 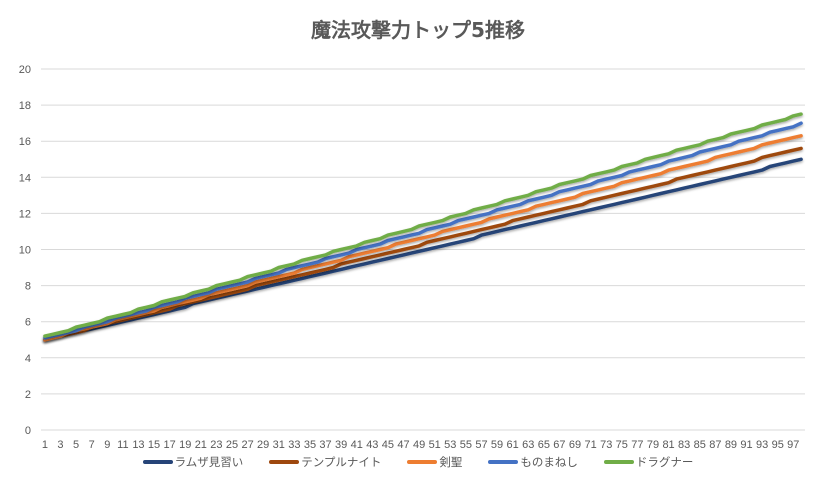 I want to click on x-tick-label: 49, so click(x=419, y=445).